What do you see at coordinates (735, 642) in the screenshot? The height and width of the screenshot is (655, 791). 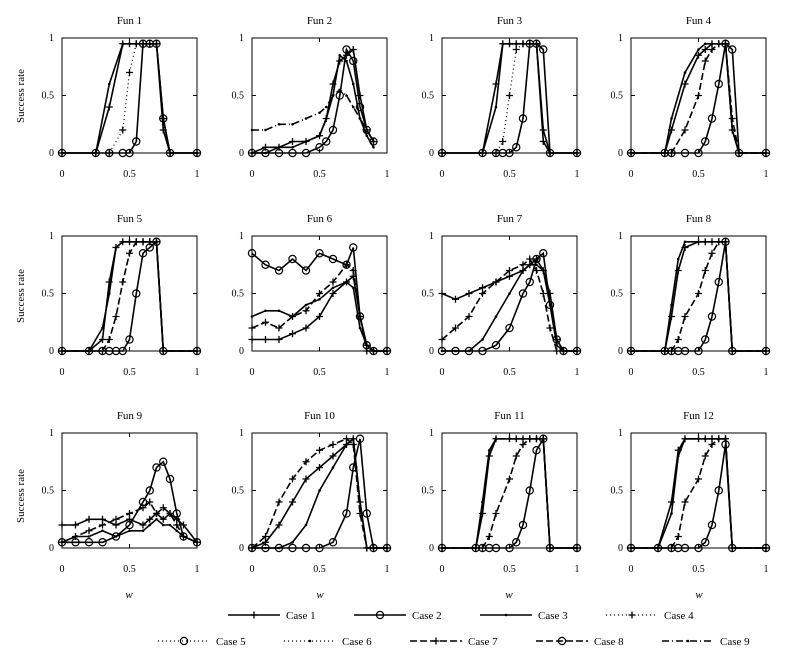 I see `legend-label: Case 9` at bounding box center [735, 642].